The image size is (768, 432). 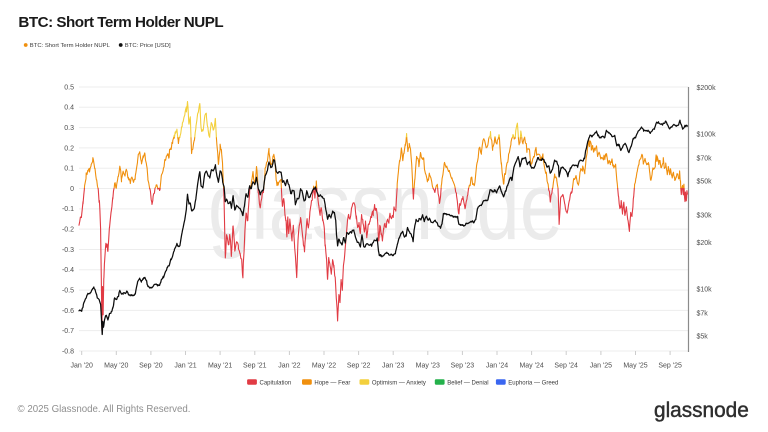 What do you see at coordinates (533, 384) in the screenshot?
I see `svg-text: Euphoria — Greed` at bounding box center [533, 384].